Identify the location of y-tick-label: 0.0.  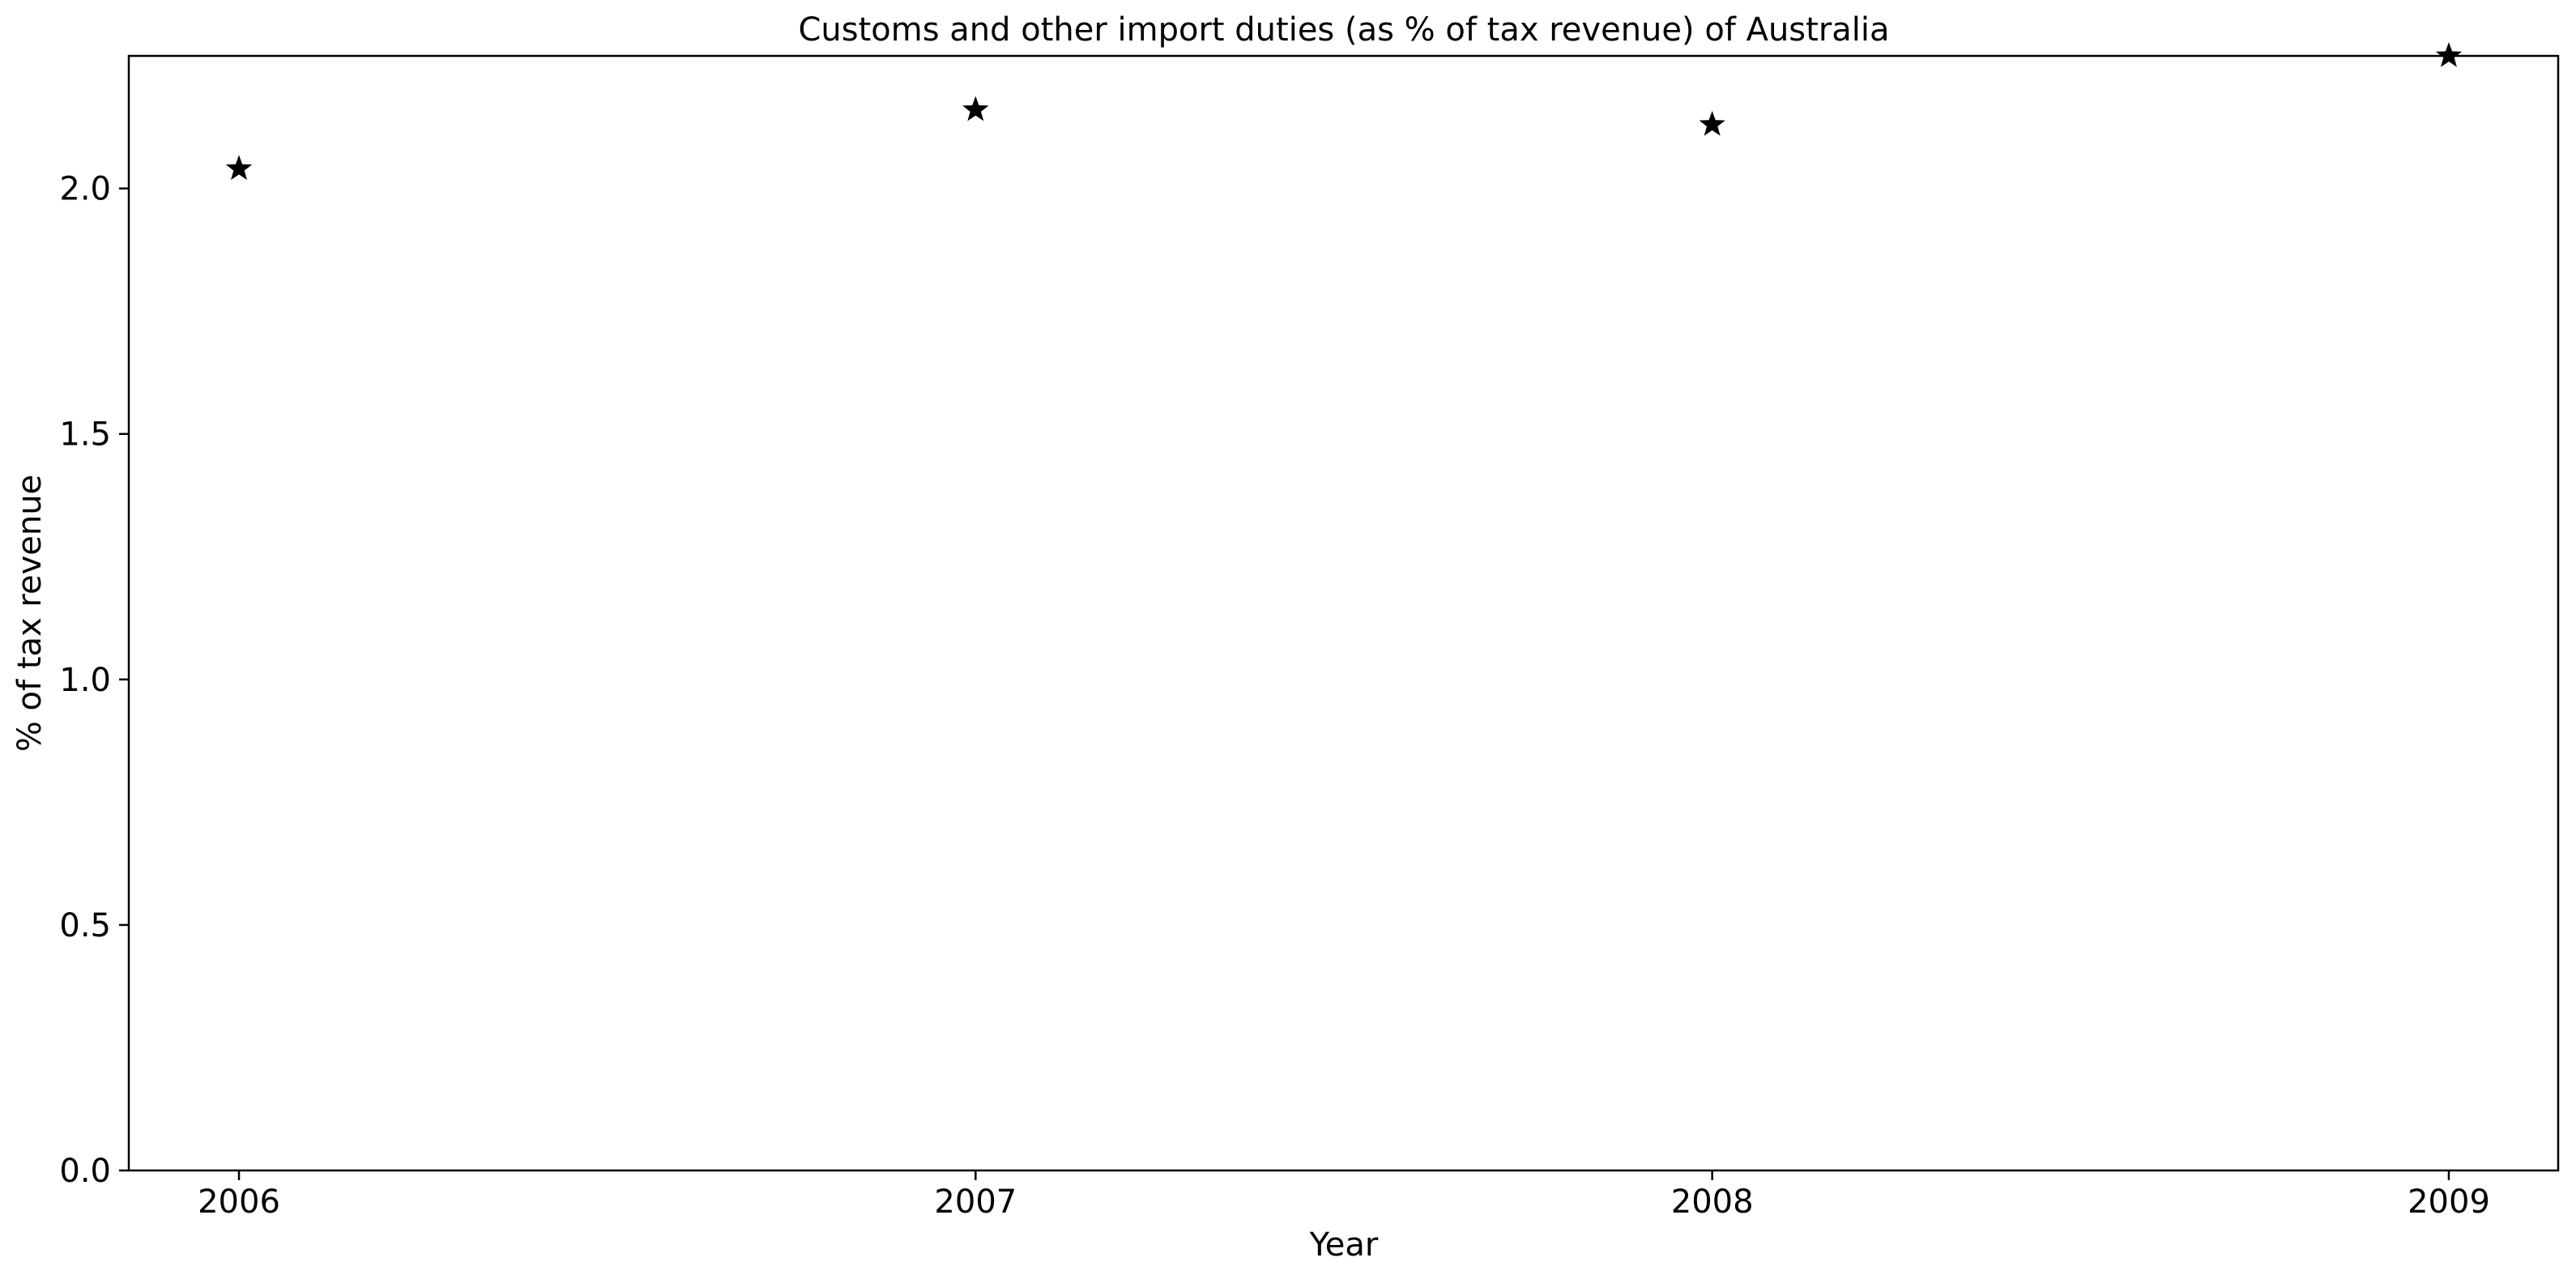
(85, 1171).